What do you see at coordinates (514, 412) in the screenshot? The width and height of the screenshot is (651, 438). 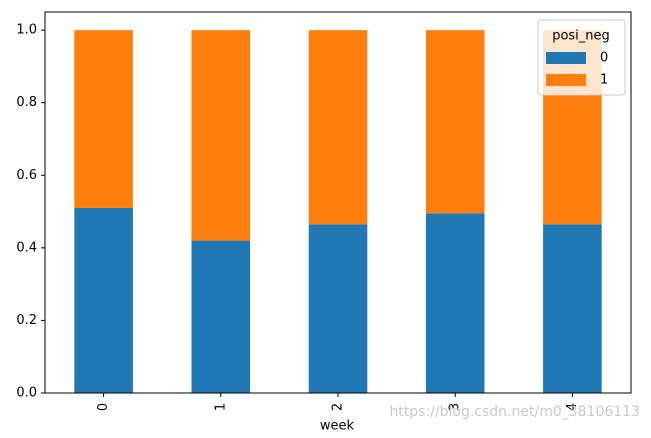 I see `watermark: https://blog.csdn.net/m0_38106113` at bounding box center [514, 412].